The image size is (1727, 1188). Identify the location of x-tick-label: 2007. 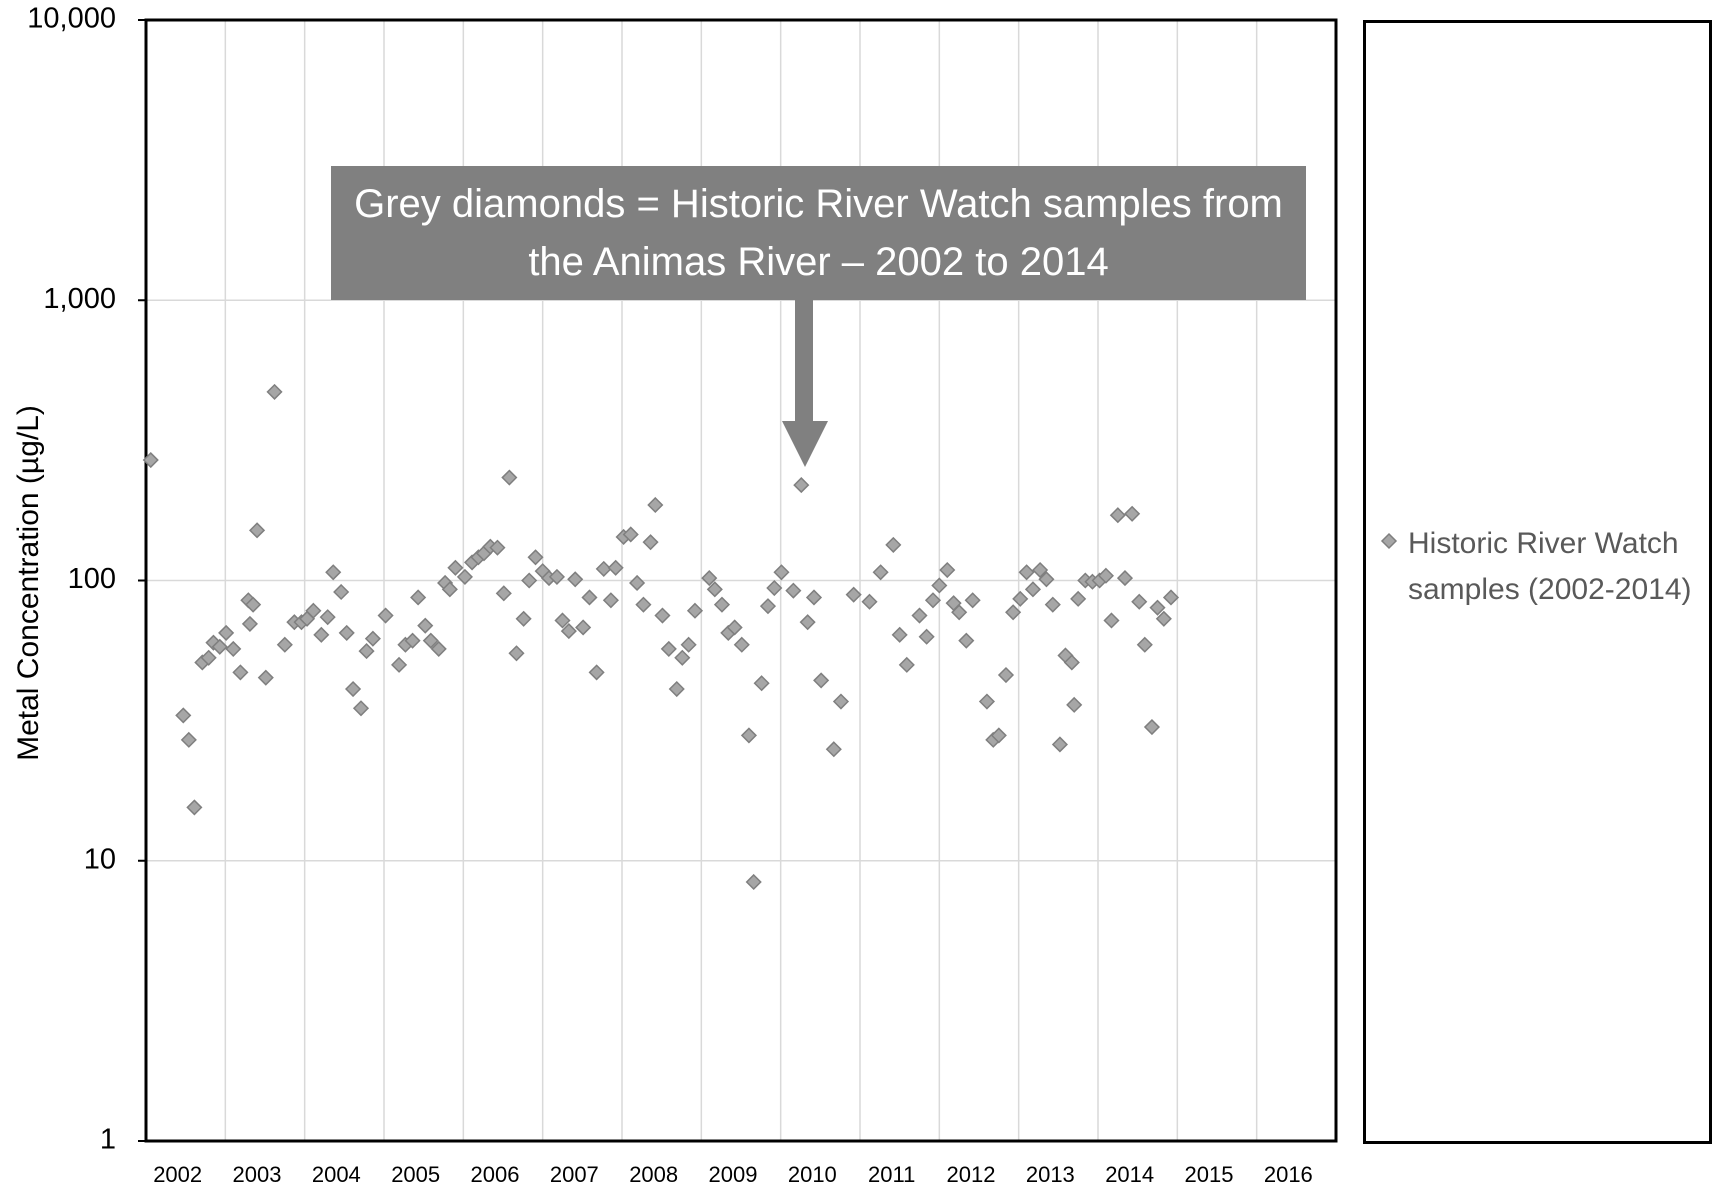
(574, 1174).